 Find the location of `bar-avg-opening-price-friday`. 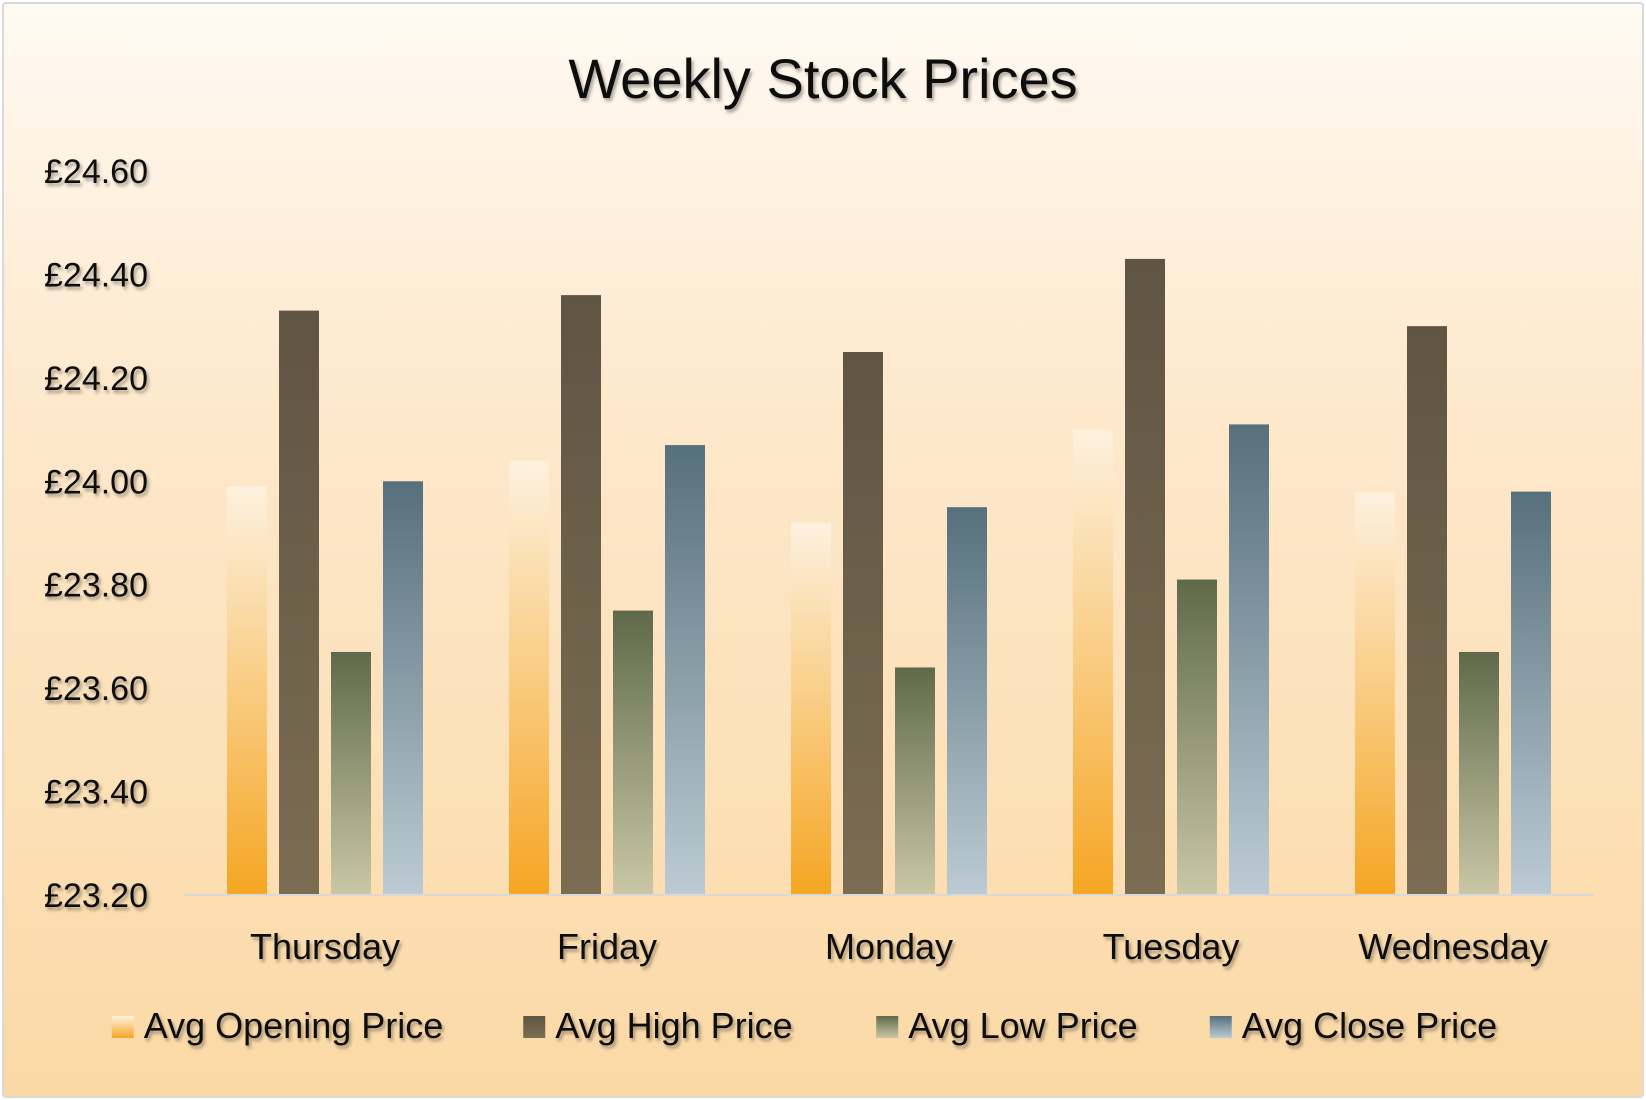

bar-avg-opening-price-friday is located at coordinates (529, 677).